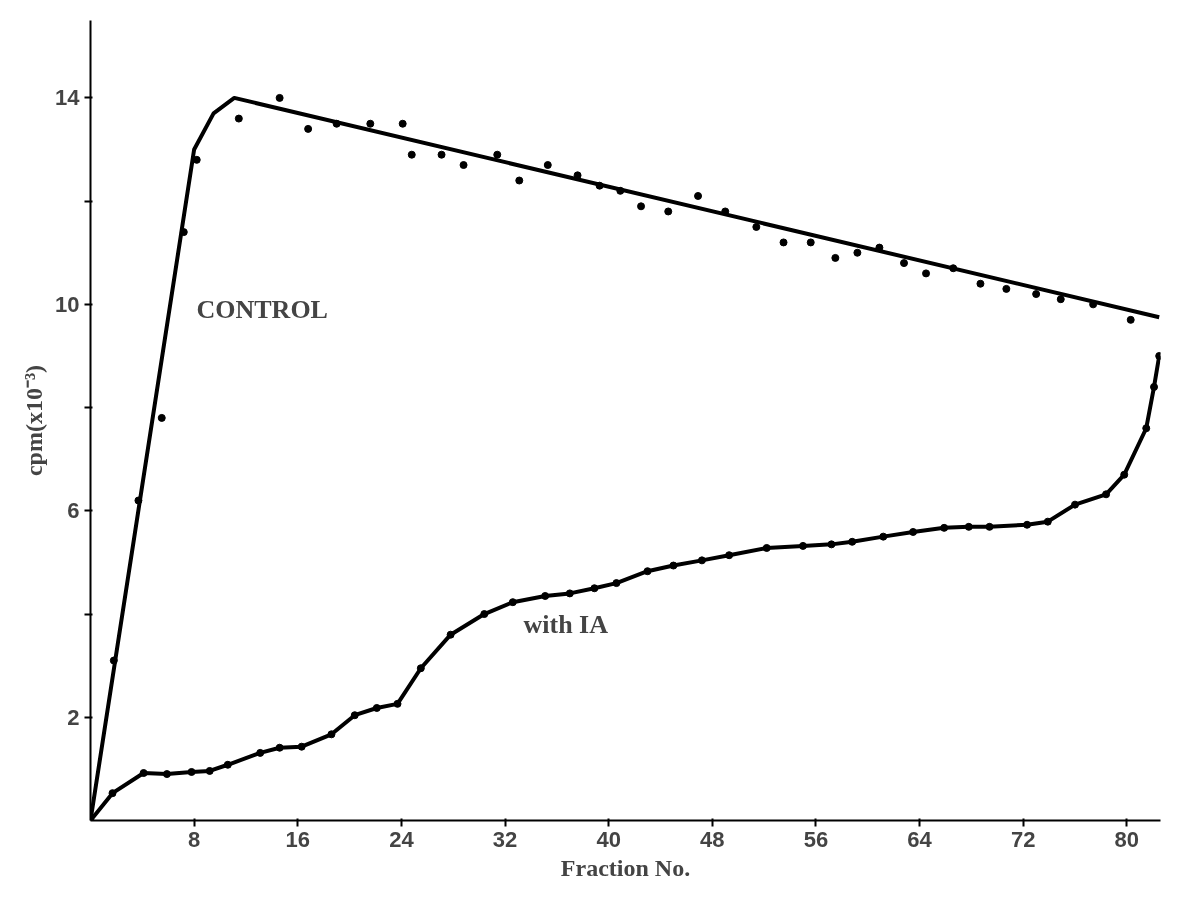 This screenshot has width=1194, height=912. Describe the element at coordinates (816, 839) in the screenshot. I see `x-tick-label: 56` at that location.